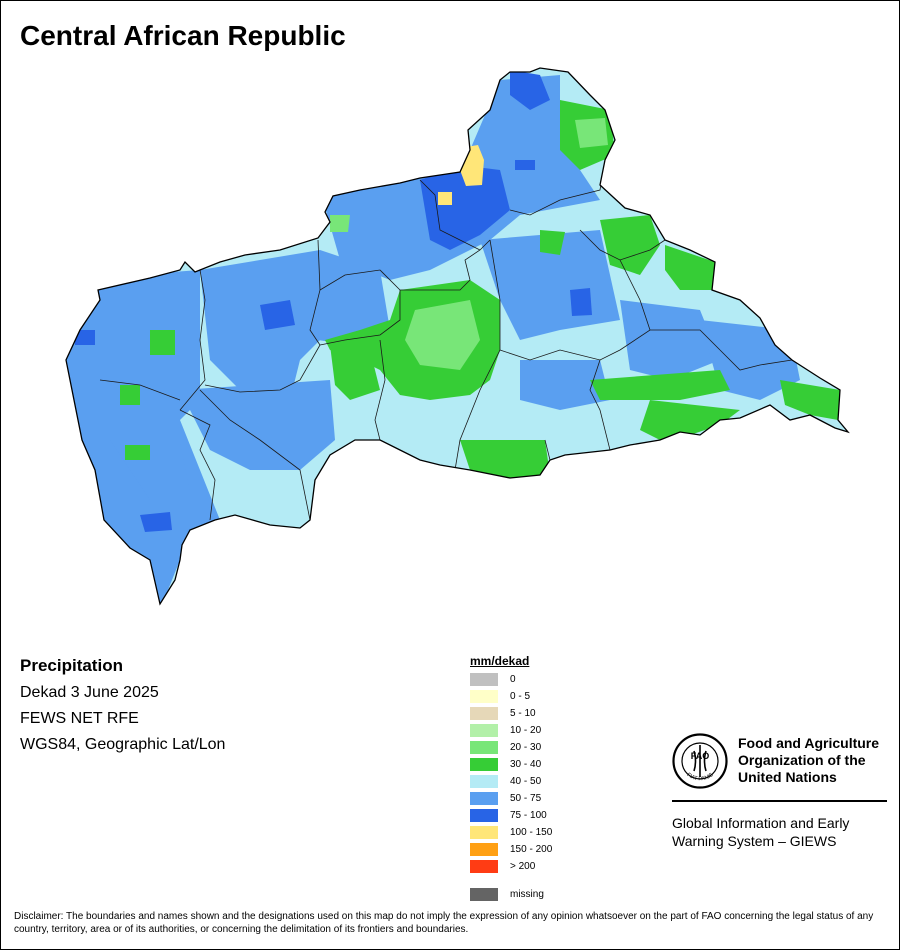 This screenshot has width=900, height=950. I want to click on legend-label: 150 - 200, so click(531, 849).